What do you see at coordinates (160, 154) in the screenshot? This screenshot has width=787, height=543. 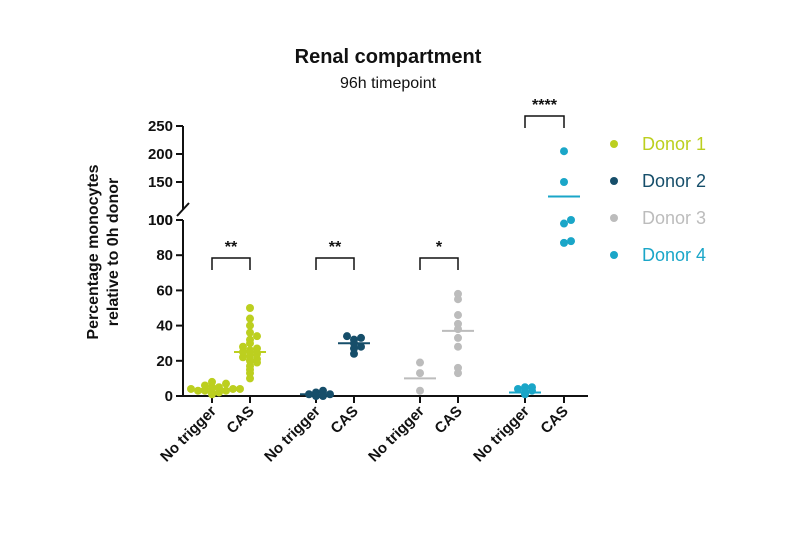 I see `y-tick-label: 200` at bounding box center [160, 154].